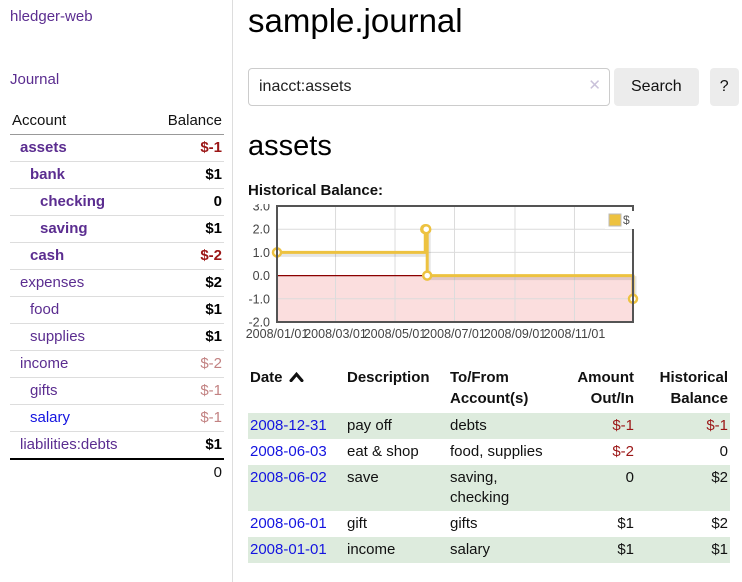  What do you see at coordinates (277, 334) in the screenshot?
I see `x-tick-label: 2008/01/01` at bounding box center [277, 334].